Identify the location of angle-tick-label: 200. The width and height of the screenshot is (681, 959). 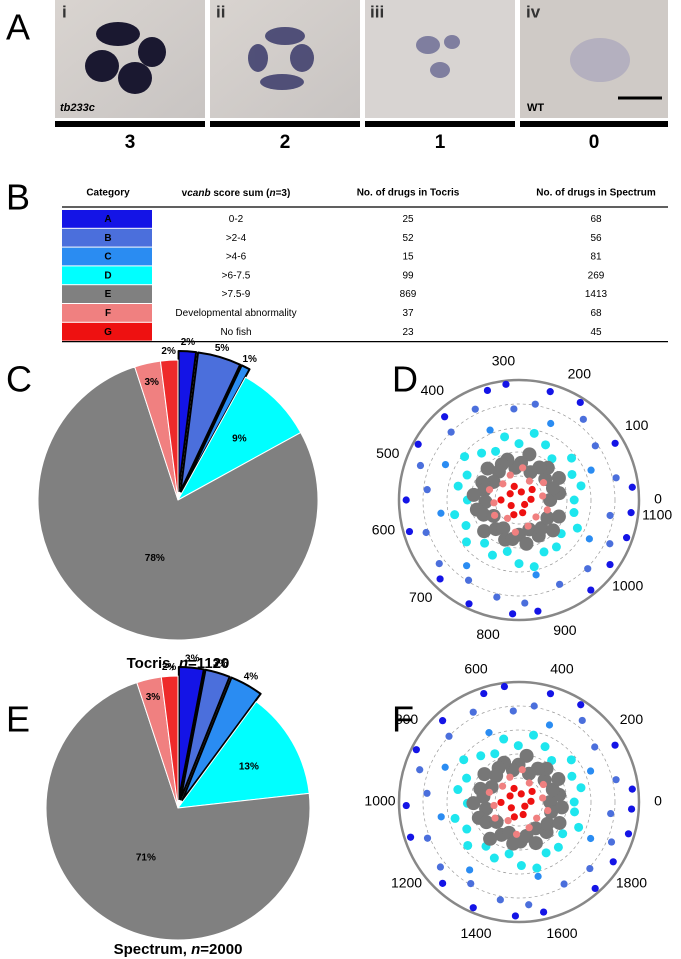
(632, 719).